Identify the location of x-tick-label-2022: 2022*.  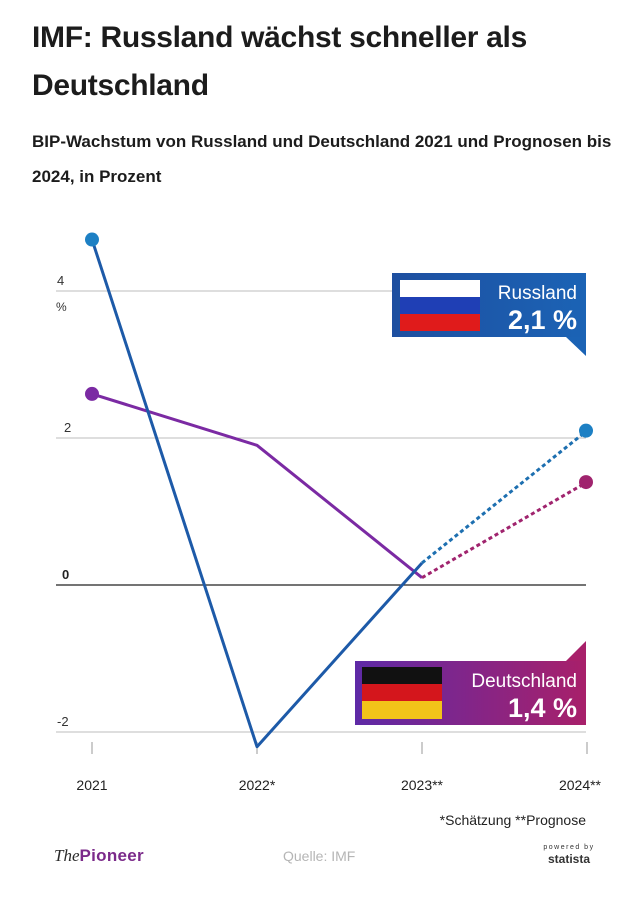
(257, 785).